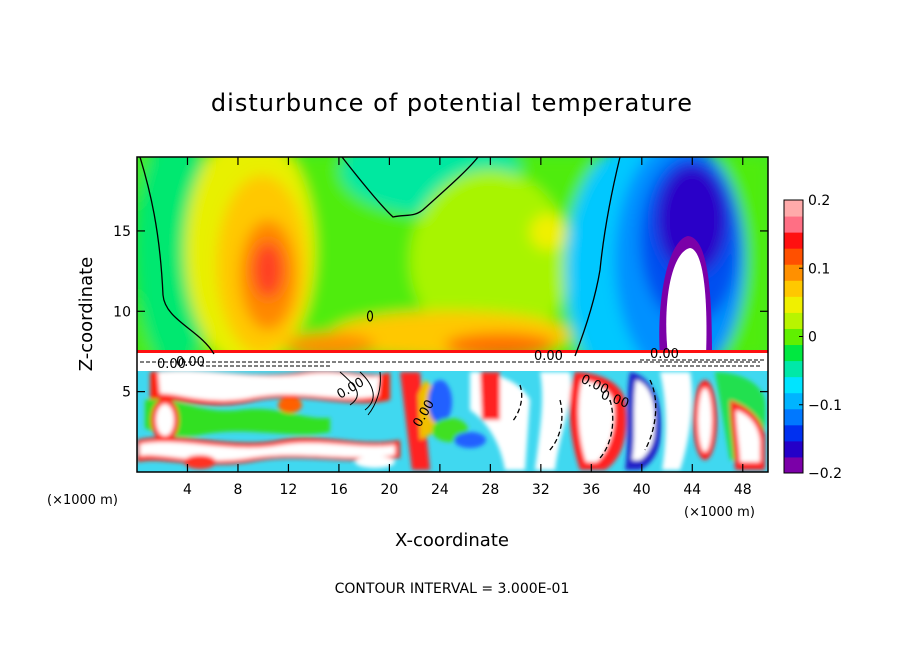 This screenshot has height=654, width=904. What do you see at coordinates (452, 103) in the screenshot?
I see `chart-title: disturbunce of potential temperature` at bounding box center [452, 103].